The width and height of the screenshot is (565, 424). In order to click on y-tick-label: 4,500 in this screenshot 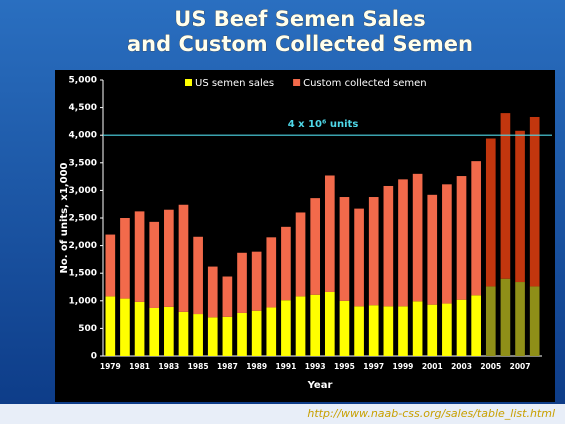, I will do `click(83, 108)`.